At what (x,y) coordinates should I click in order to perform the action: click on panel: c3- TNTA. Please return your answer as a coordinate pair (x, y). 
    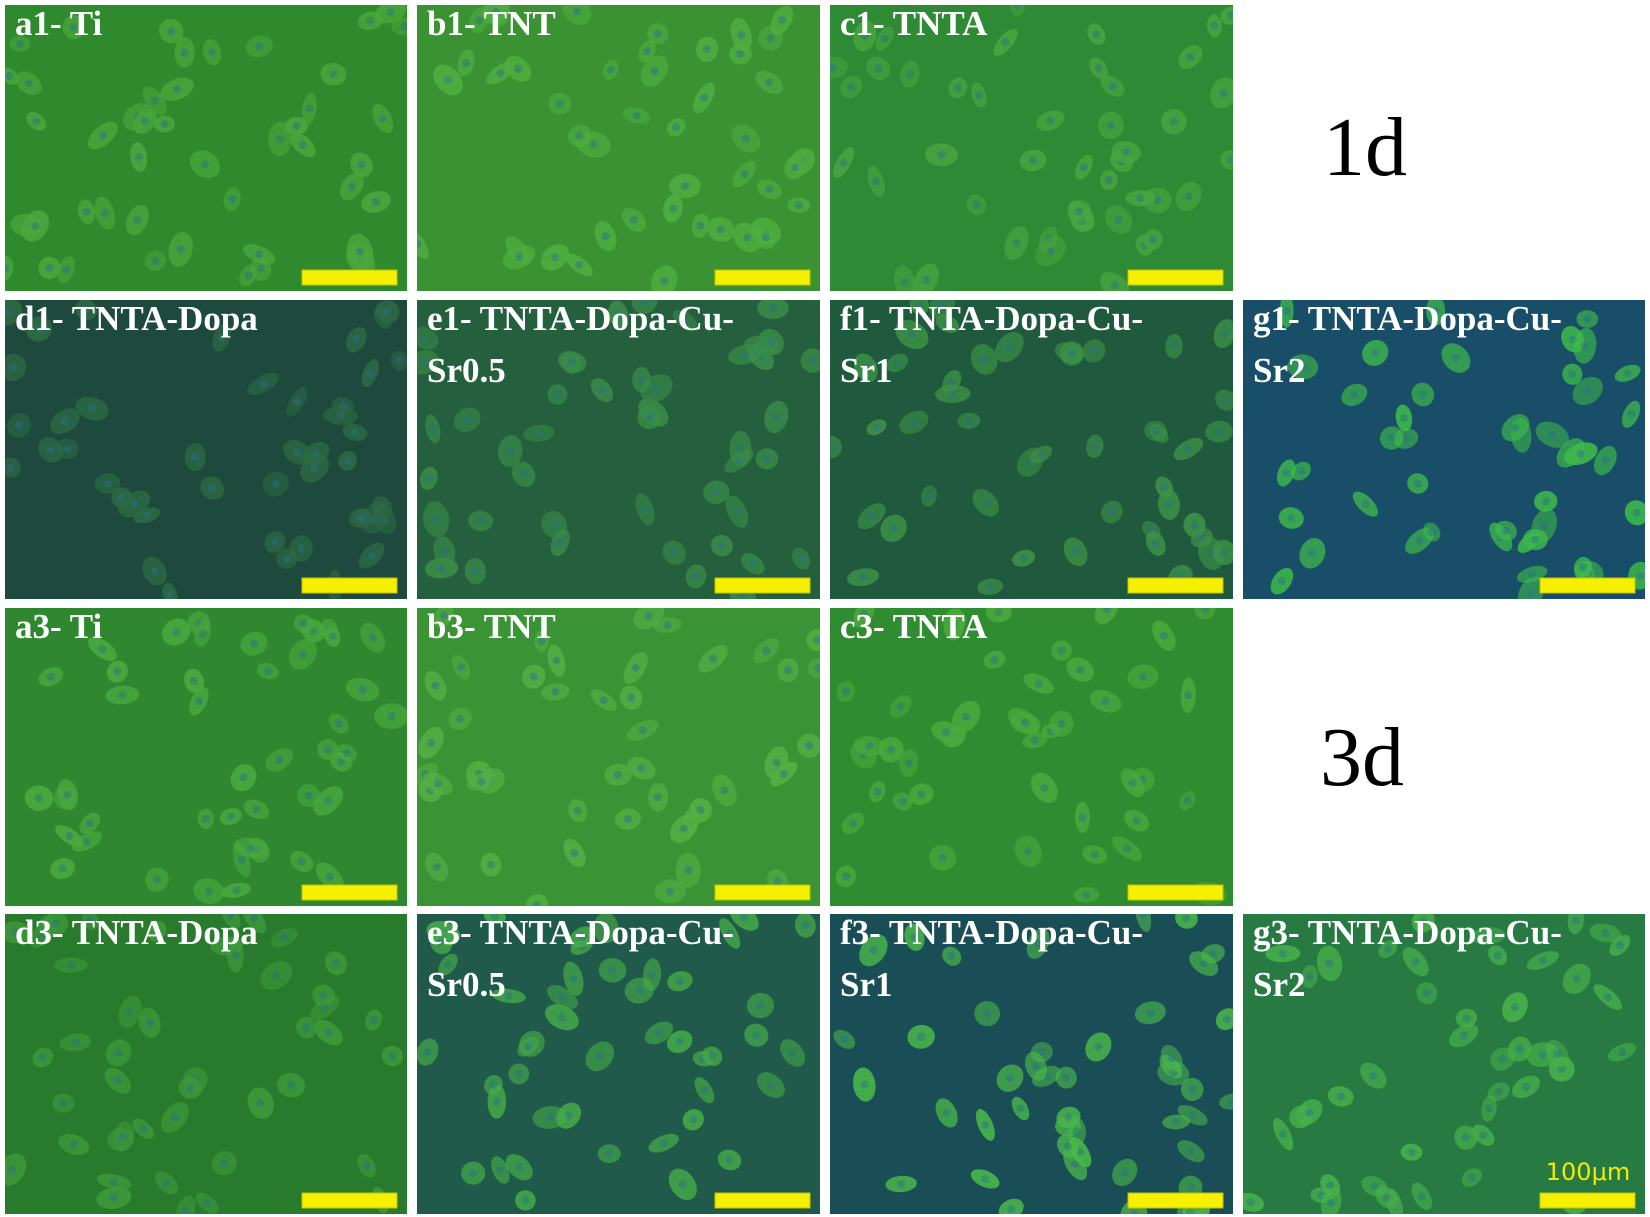
    Looking at the image, I should click on (1031, 756).